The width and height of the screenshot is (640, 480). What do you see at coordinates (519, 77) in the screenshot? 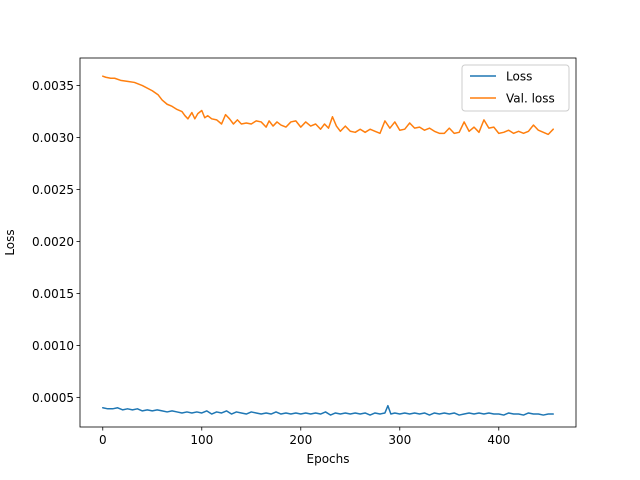
I see `legend-label: Loss` at bounding box center [519, 77].